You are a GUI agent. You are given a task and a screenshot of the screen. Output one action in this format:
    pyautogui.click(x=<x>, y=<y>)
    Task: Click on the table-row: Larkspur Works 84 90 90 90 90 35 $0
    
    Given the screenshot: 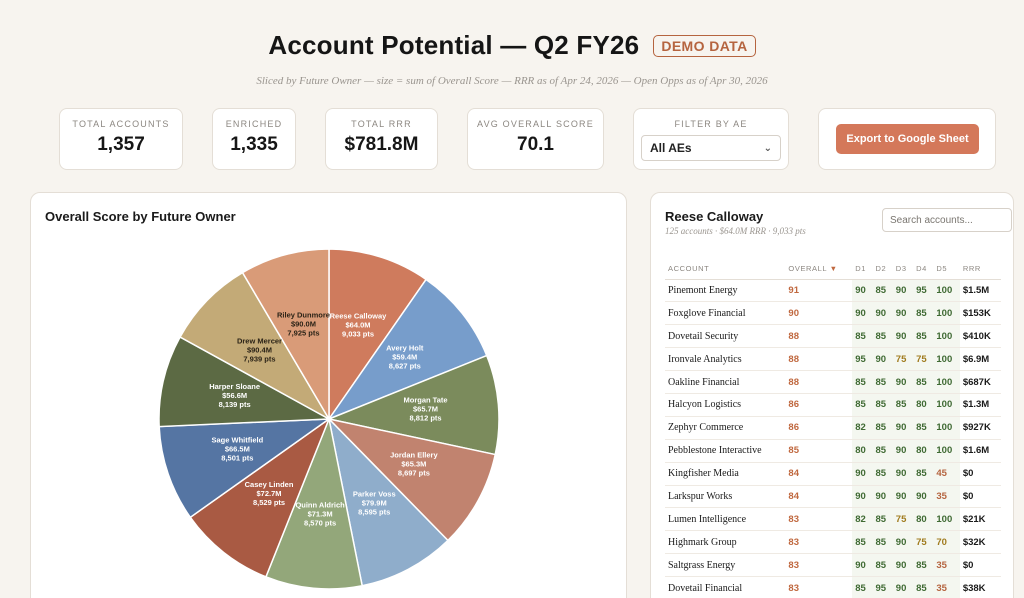 What is the action you would take?
    pyautogui.click(x=833, y=497)
    